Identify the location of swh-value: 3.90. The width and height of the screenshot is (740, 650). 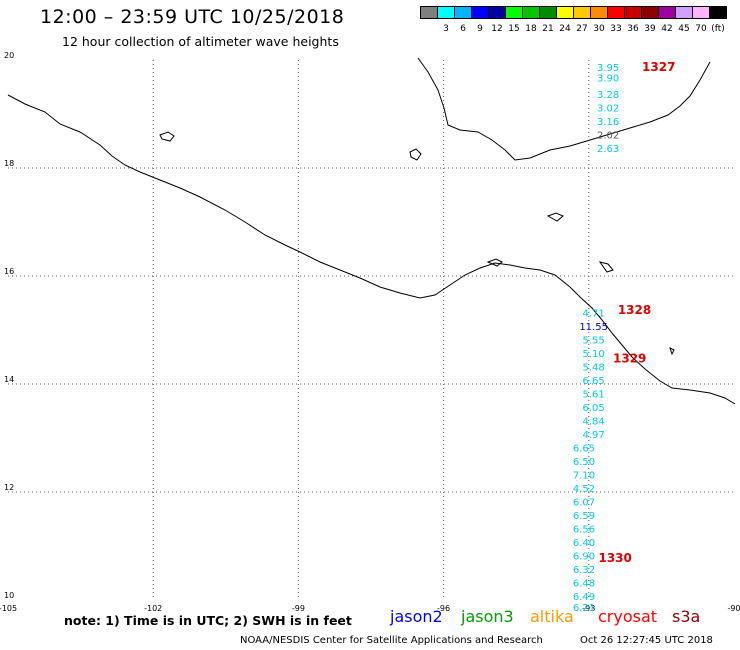
(608, 79).